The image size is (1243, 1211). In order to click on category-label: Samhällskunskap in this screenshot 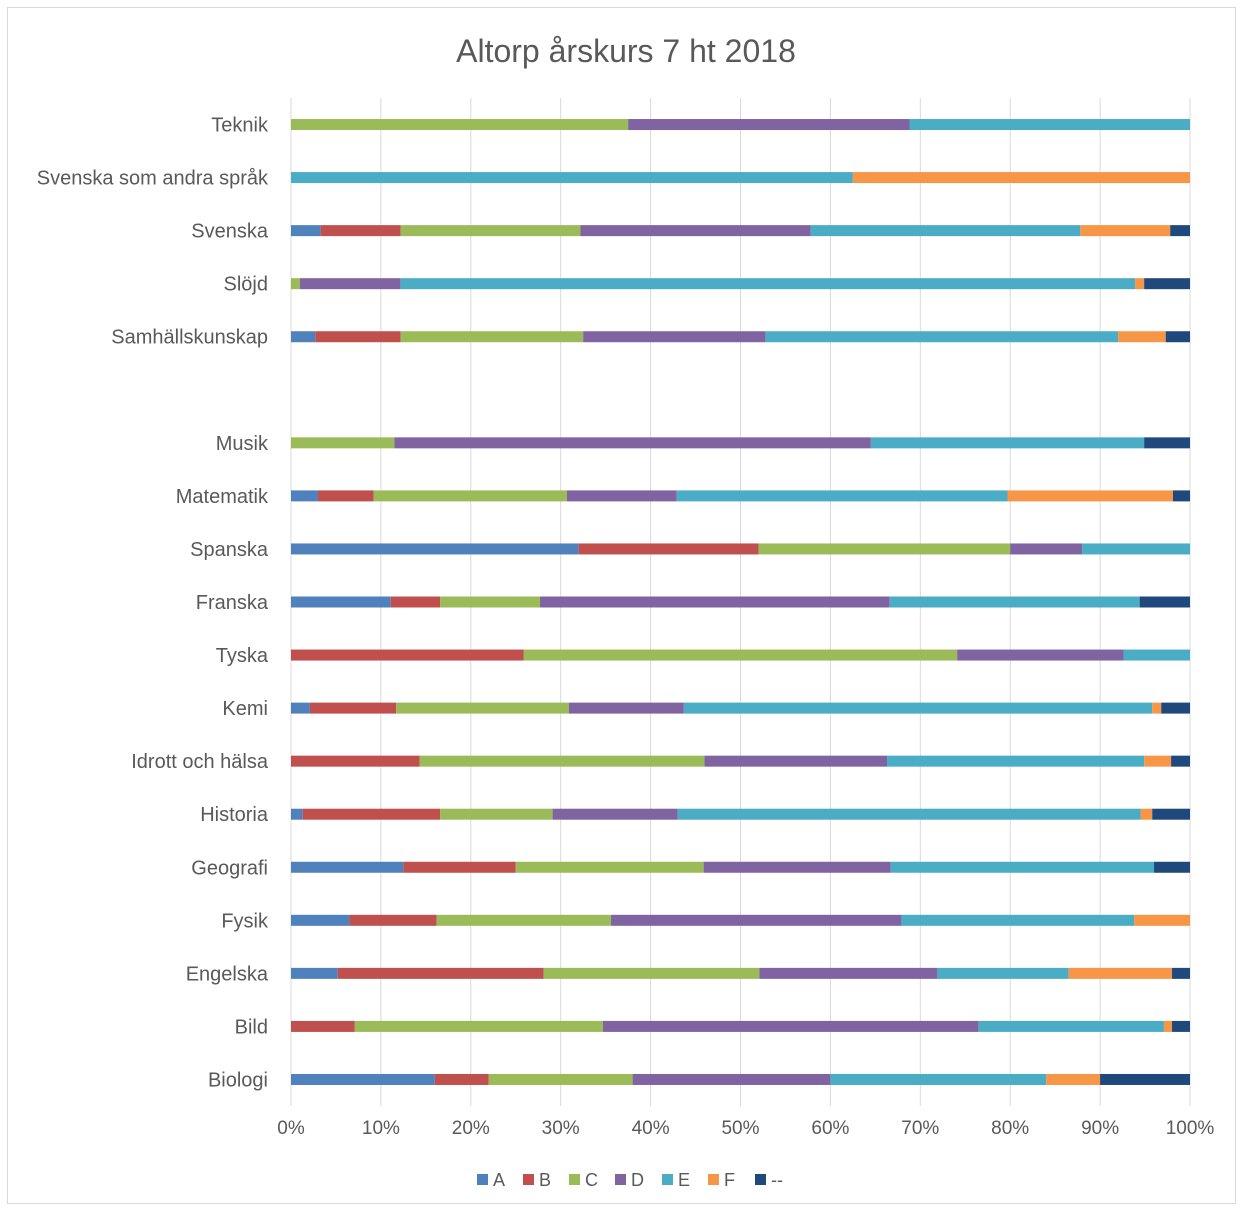, I will do `click(189, 338)`.